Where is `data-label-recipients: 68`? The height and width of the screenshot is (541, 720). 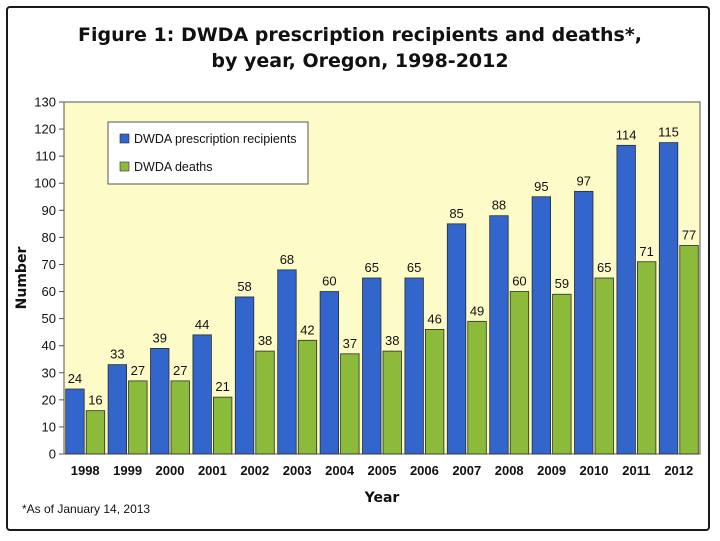 data-label-recipients: 68 is located at coordinates (287, 259).